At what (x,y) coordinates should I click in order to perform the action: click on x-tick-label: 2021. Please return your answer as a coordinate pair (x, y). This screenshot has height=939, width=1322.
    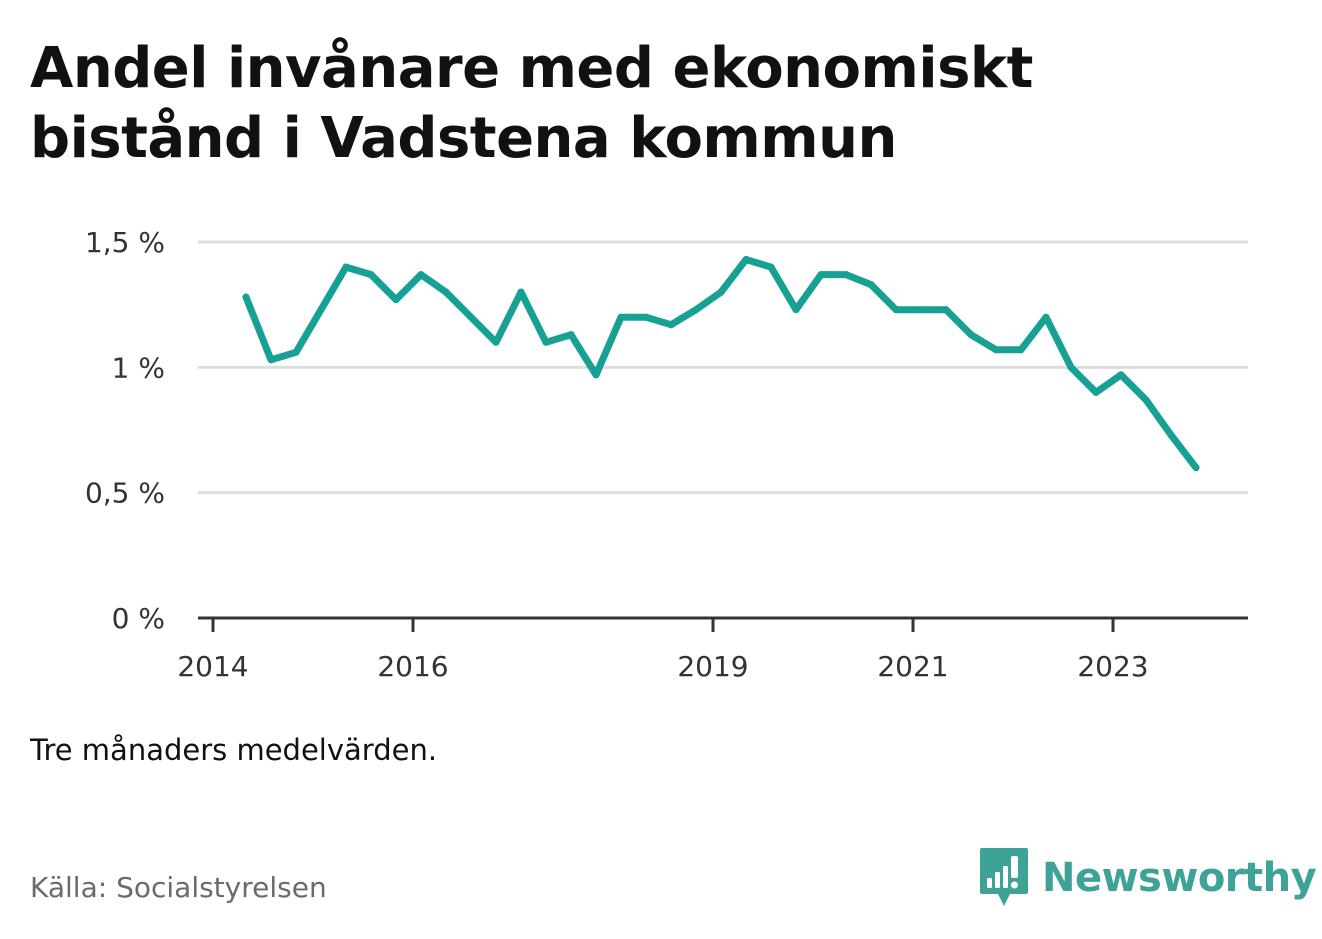
    Looking at the image, I should click on (912, 666).